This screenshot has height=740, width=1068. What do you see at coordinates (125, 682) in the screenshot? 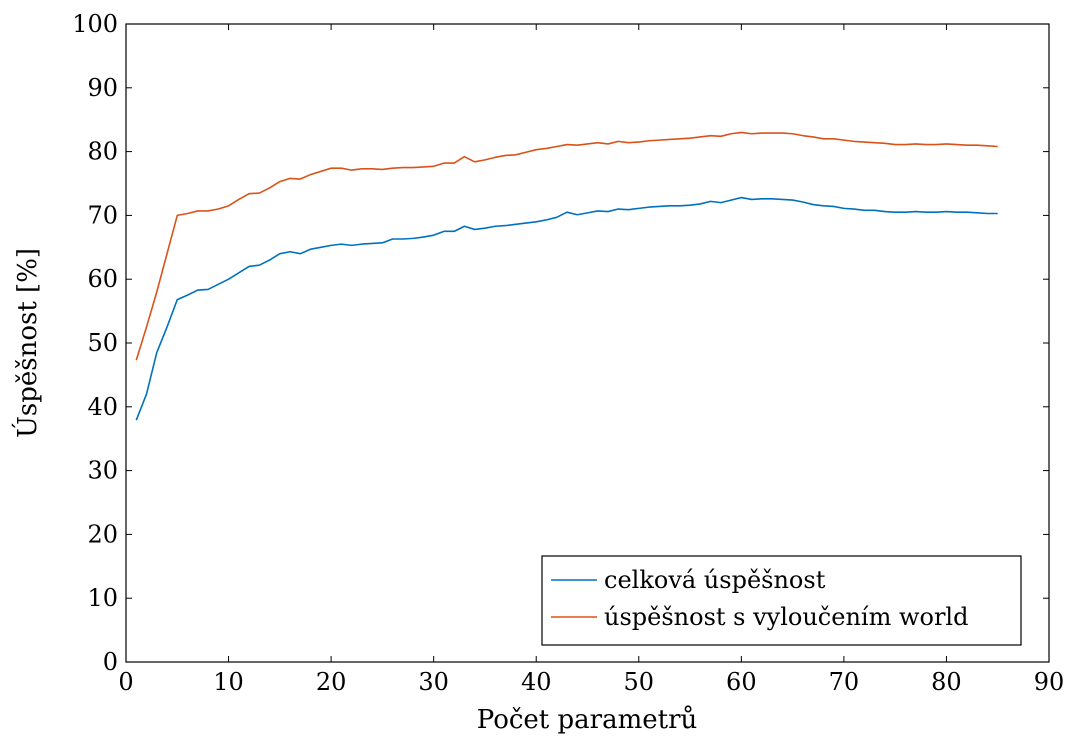
I see `x-tick-label: 0` at bounding box center [125, 682].